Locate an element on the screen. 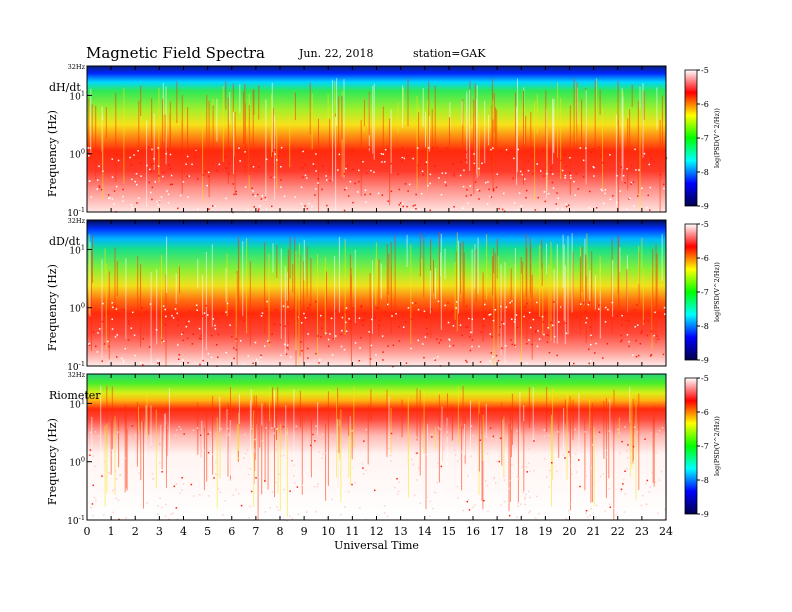 Image resolution: width=792 pixels, height=612 pixels. x-tick-label: 14 is located at coordinates (425, 531).